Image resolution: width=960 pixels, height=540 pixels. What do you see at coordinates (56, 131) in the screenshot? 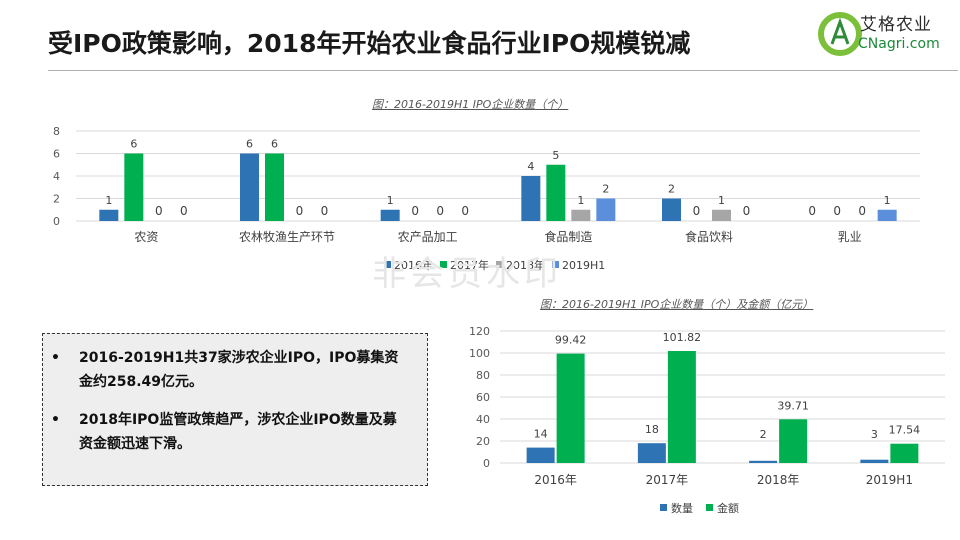
I see `y-tick-label: 8` at bounding box center [56, 131].